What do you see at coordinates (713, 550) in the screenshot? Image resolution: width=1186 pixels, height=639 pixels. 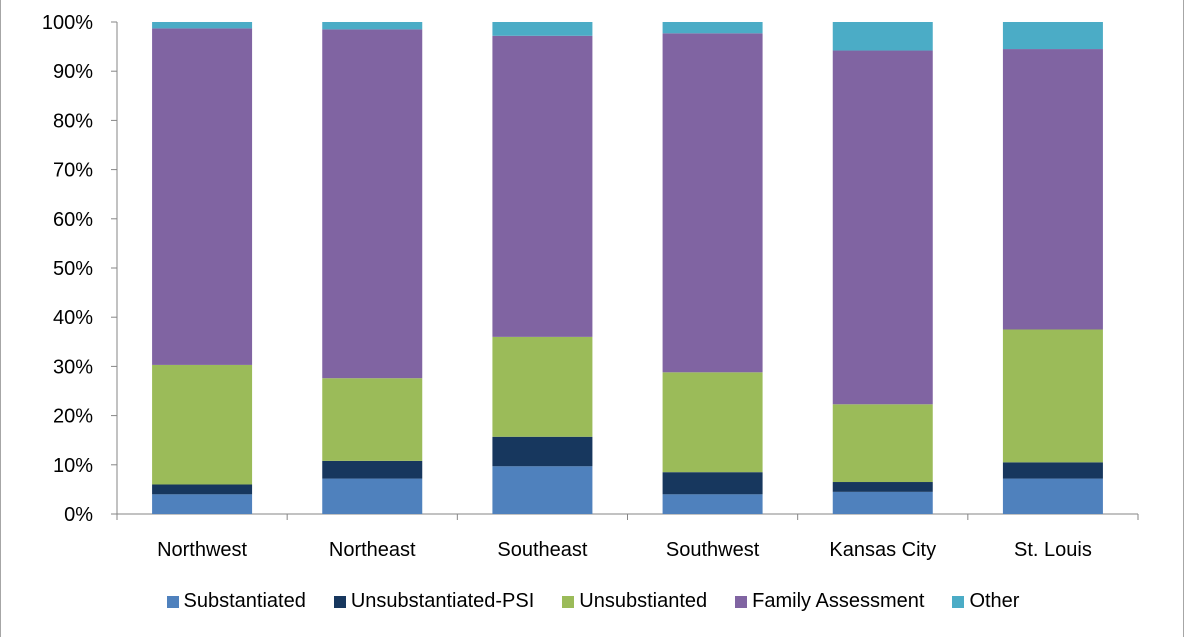 I see `x-tick-label: Southwest` at bounding box center [713, 550].